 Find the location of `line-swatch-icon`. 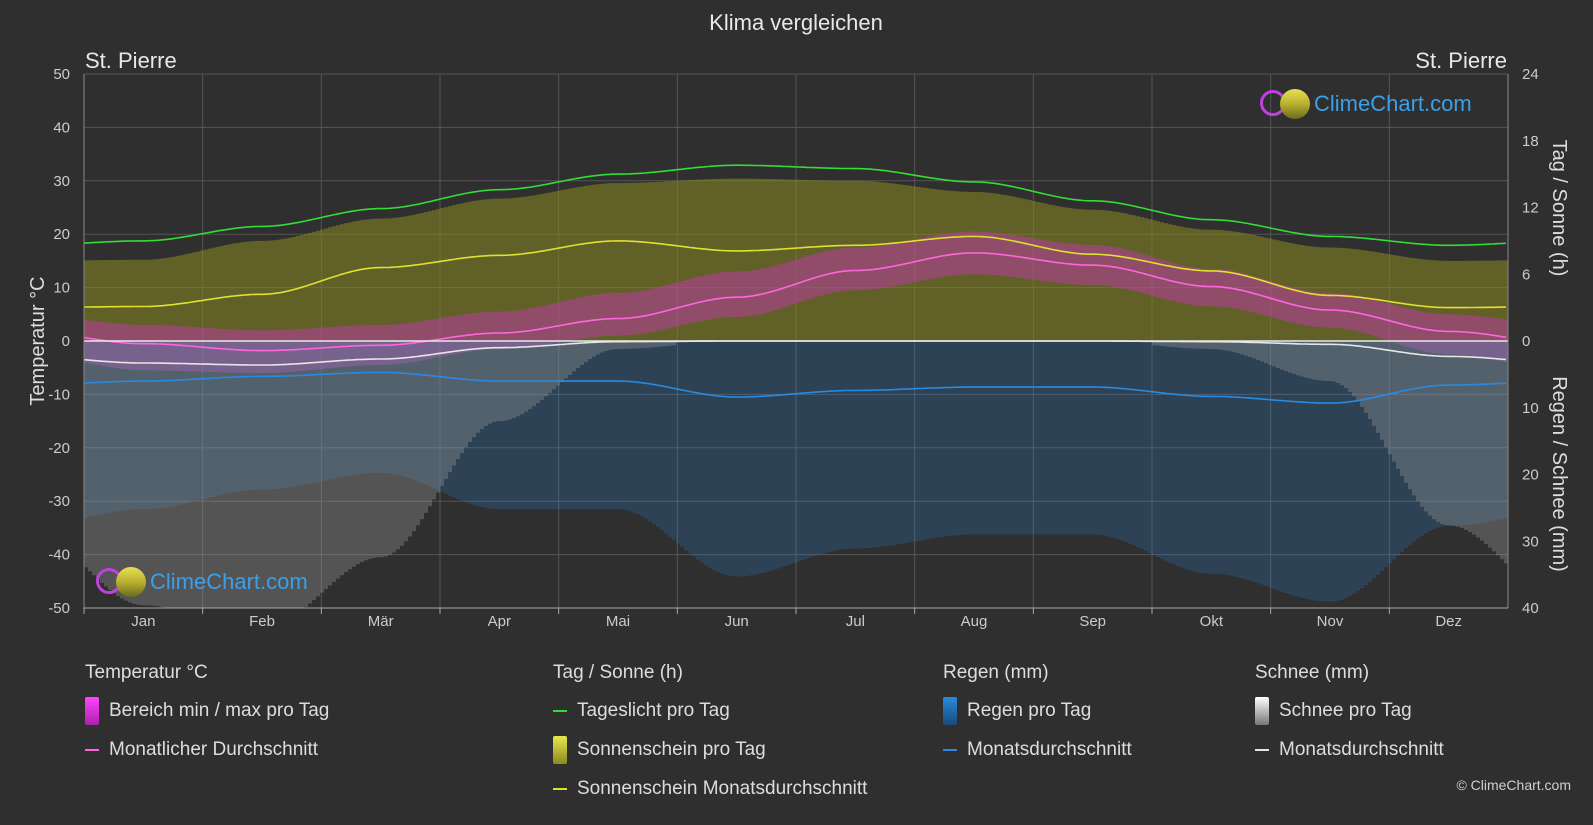

line-swatch-icon is located at coordinates (92, 750).